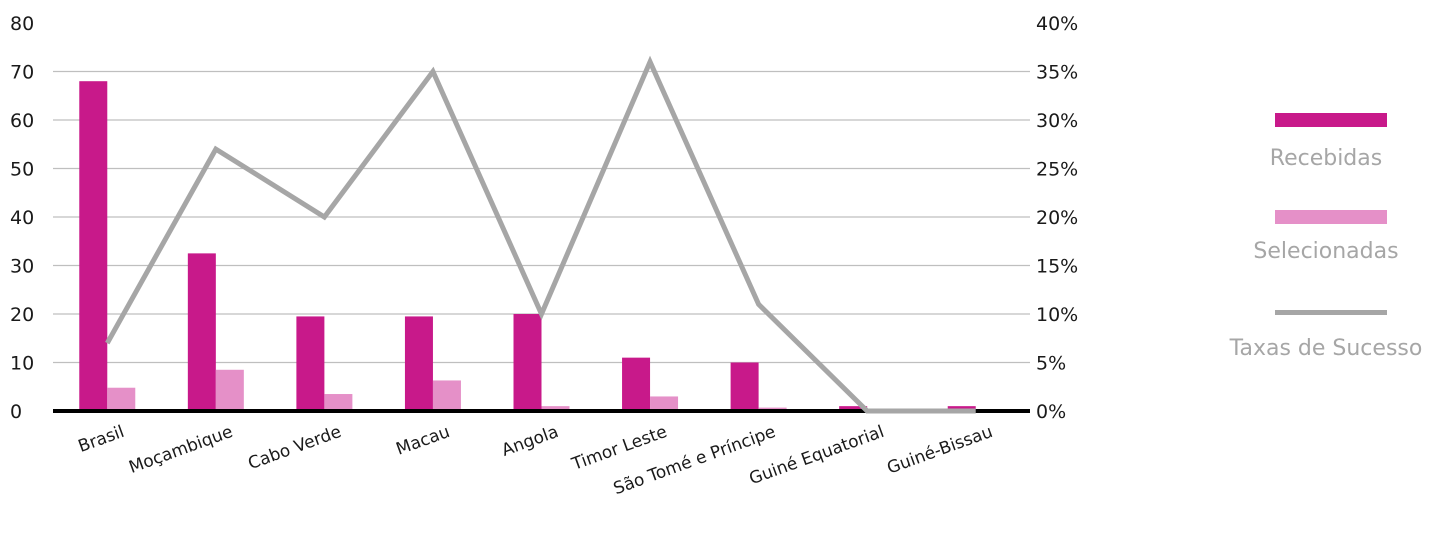 The width and height of the screenshot is (1437, 533). I want to click on right-tick-label: 10%, so click(1057, 315).